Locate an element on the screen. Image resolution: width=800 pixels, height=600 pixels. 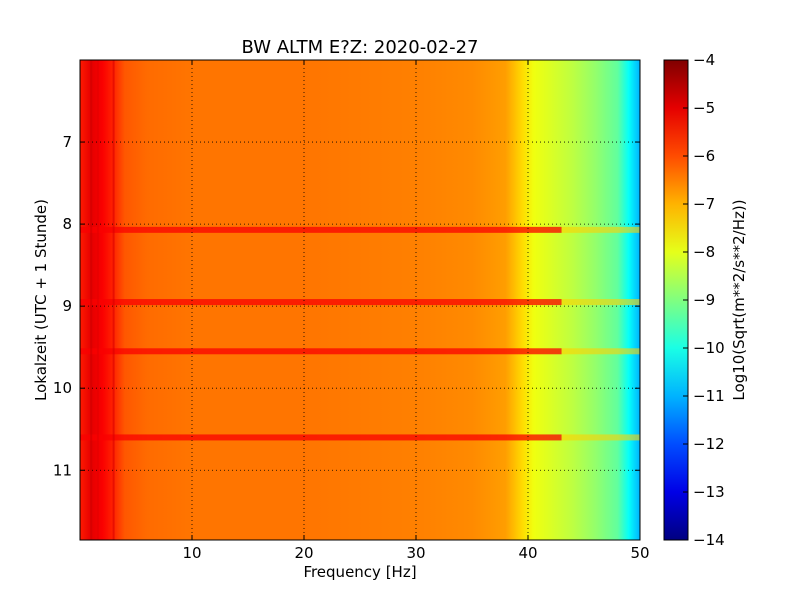
colorbar-tick-label: −4 is located at coordinates (704, 60).